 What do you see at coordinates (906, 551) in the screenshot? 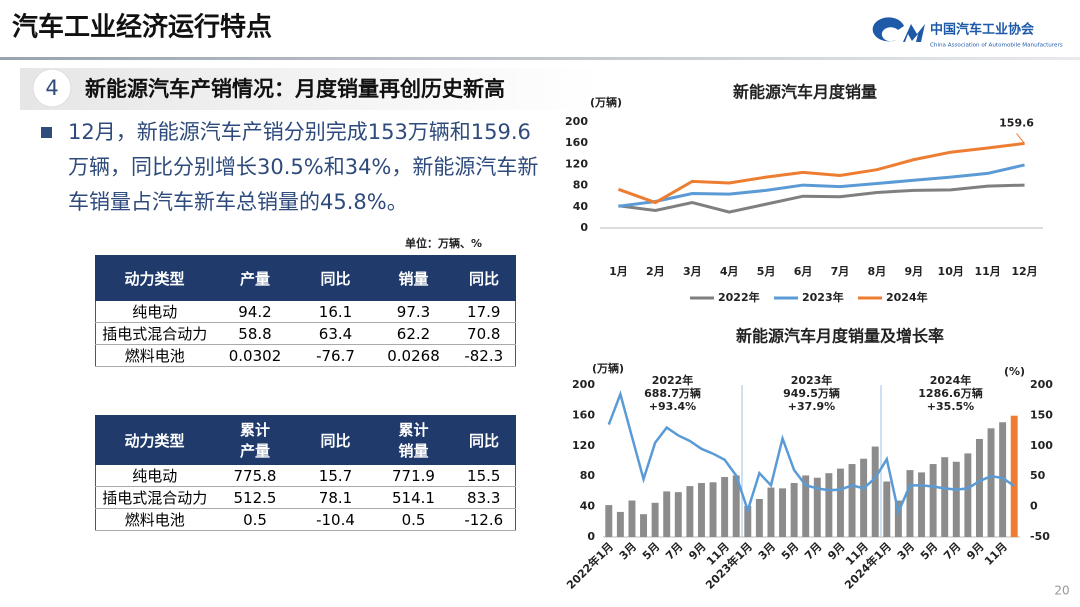
I see `x-tick-label: 3月` at bounding box center [906, 551].